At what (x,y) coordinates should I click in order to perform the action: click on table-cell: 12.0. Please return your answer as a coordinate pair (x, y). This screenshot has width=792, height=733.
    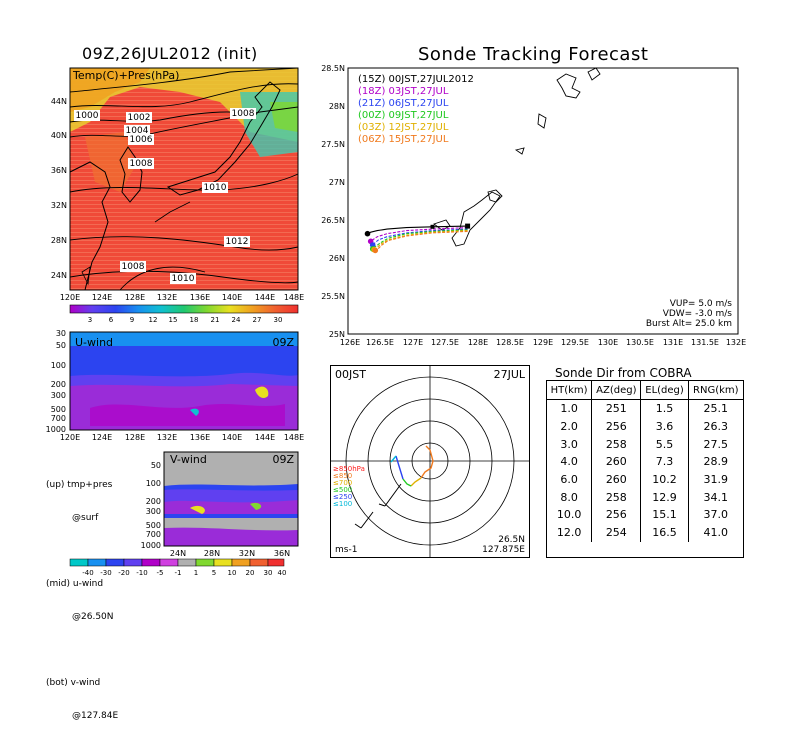
    Looking at the image, I should click on (569, 533).